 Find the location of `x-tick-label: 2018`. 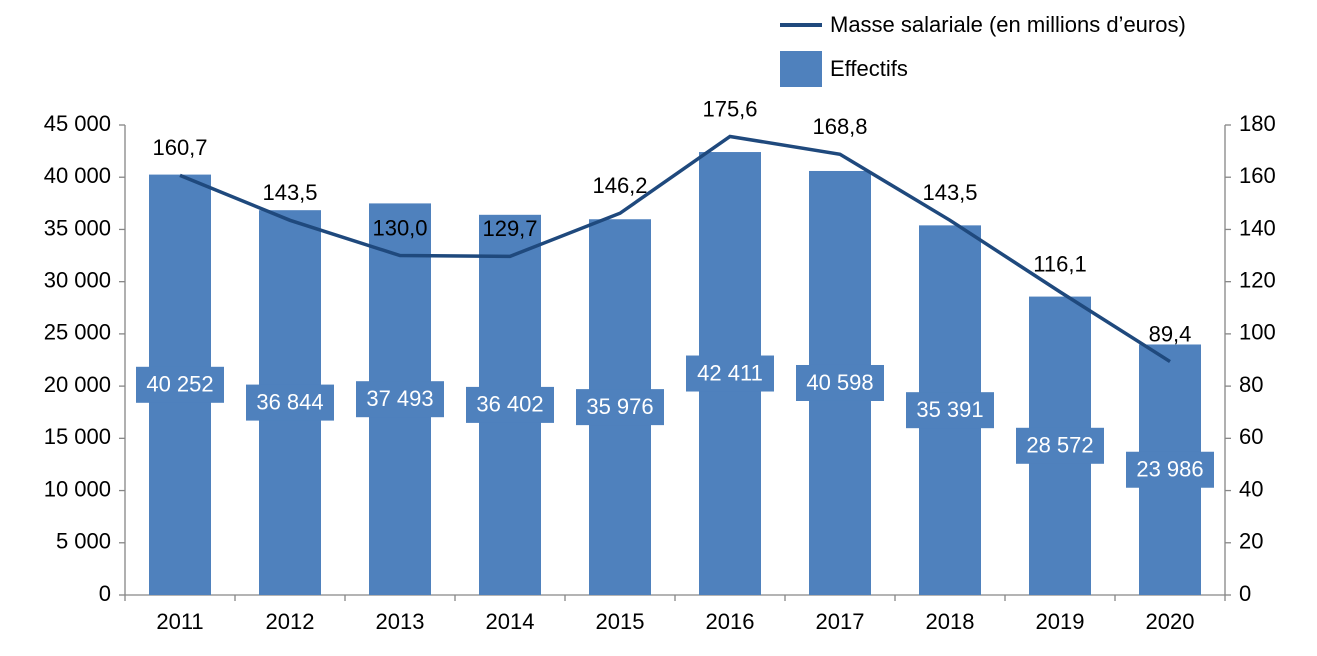

x-tick-label: 2018 is located at coordinates (950, 621).